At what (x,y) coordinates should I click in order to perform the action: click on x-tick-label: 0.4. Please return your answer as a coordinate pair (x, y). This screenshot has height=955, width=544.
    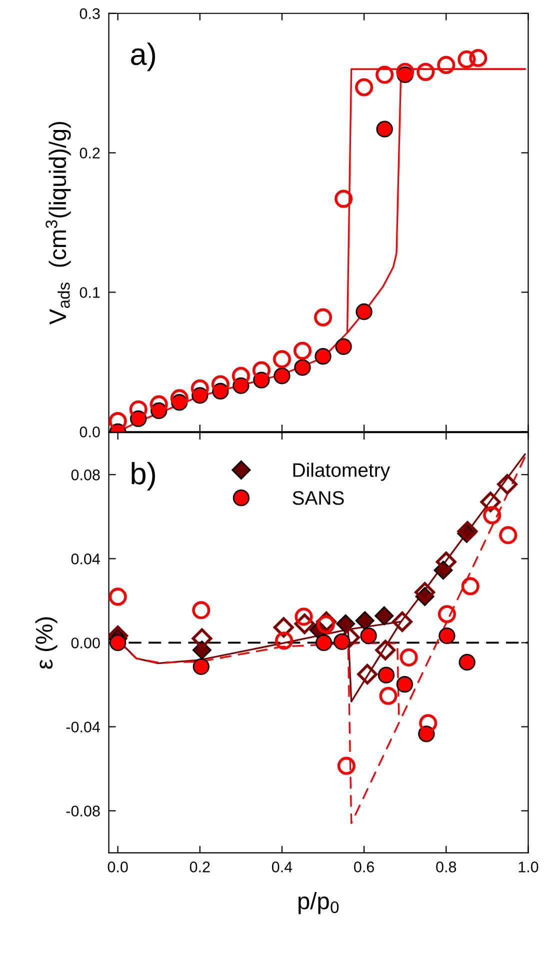
    Looking at the image, I should click on (282, 867).